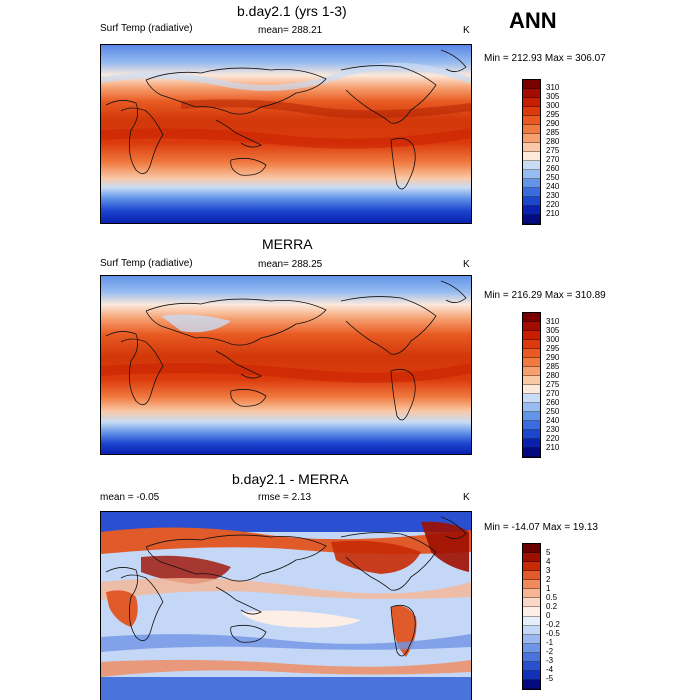 Image resolution: width=700 pixels, height=700 pixels. Describe the element at coordinates (130, 497) in the screenshot. I see `panel-3-mean-label: mean = -0.05` at that location.